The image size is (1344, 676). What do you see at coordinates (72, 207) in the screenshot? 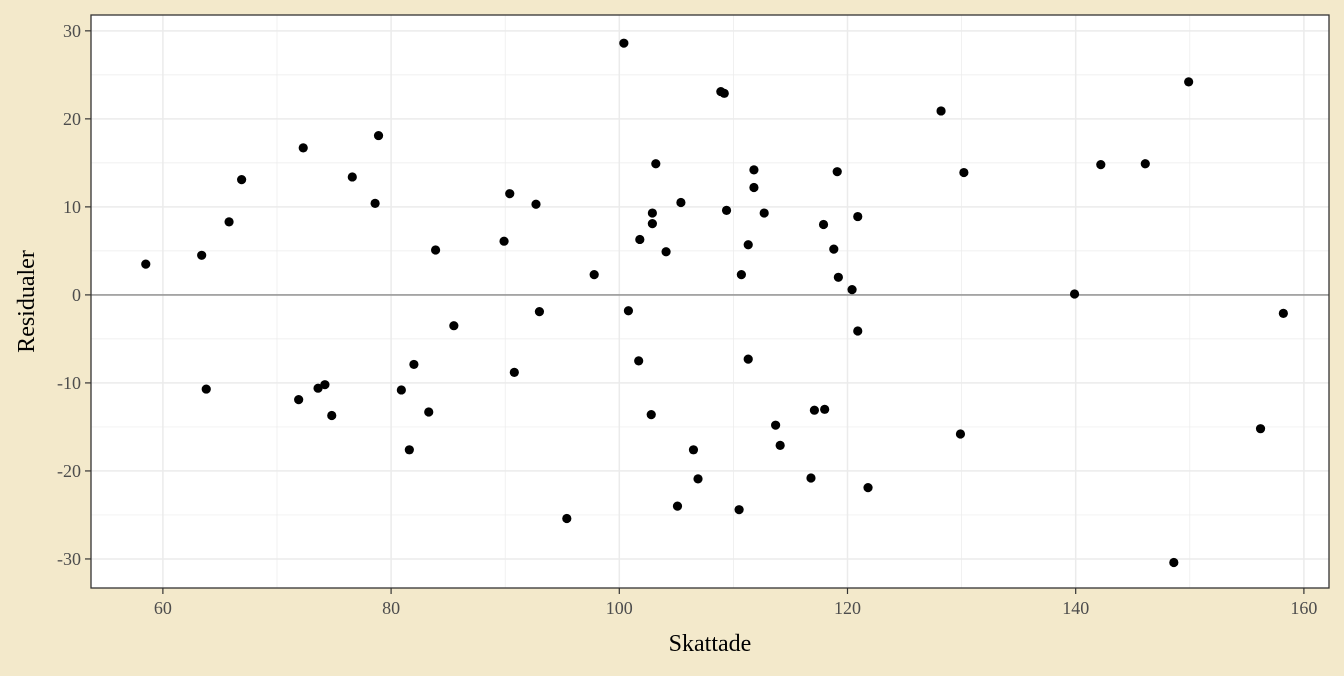
I see `y-tick-label: 10` at bounding box center [72, 207].